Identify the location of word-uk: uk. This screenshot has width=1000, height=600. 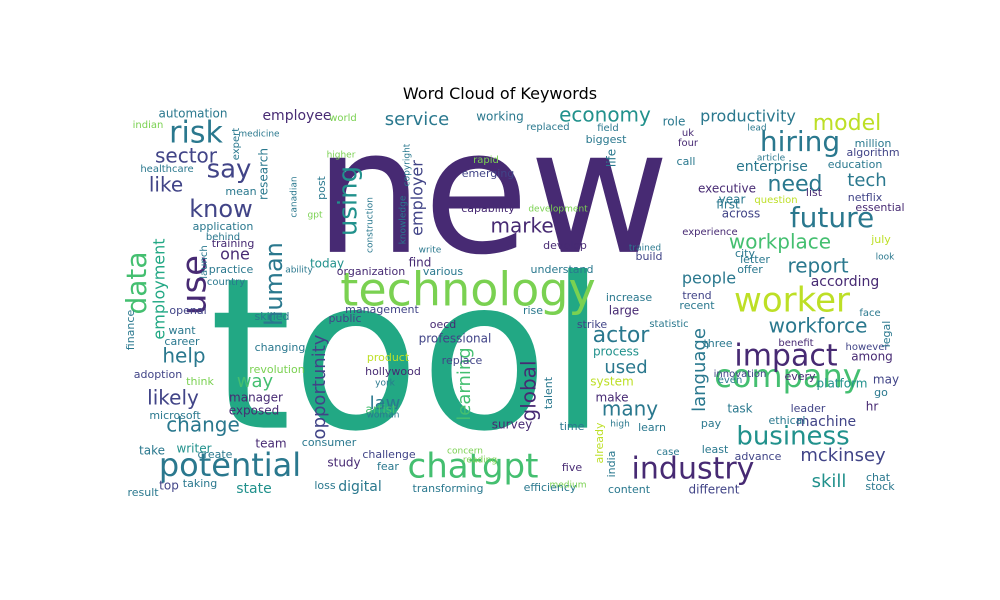
(688, 133).